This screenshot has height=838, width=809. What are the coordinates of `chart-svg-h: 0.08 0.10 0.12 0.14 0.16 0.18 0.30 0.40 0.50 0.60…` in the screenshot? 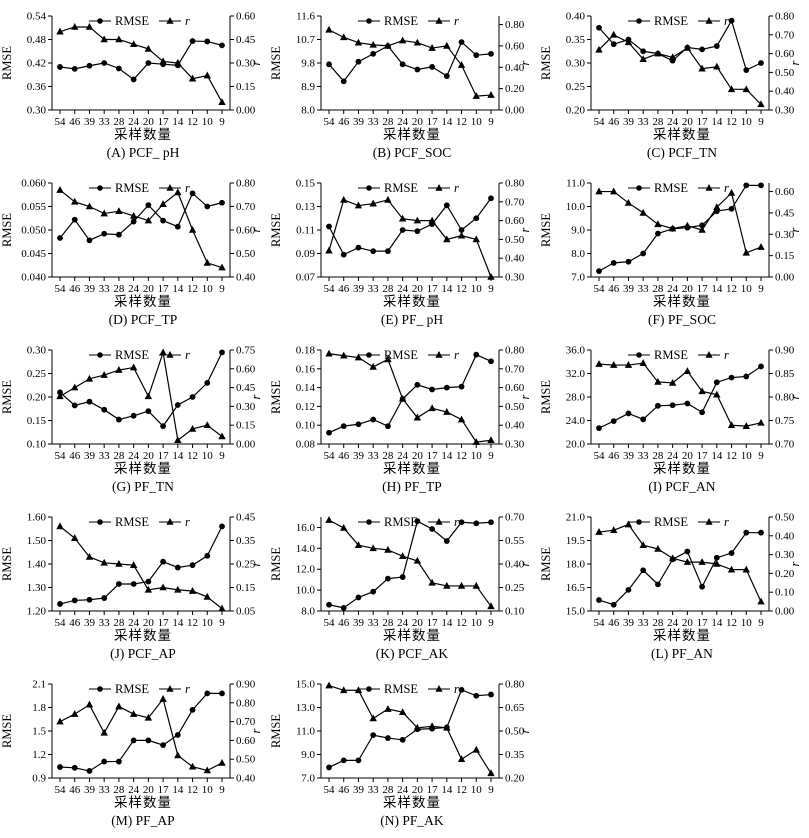 It's located at (400, 403).